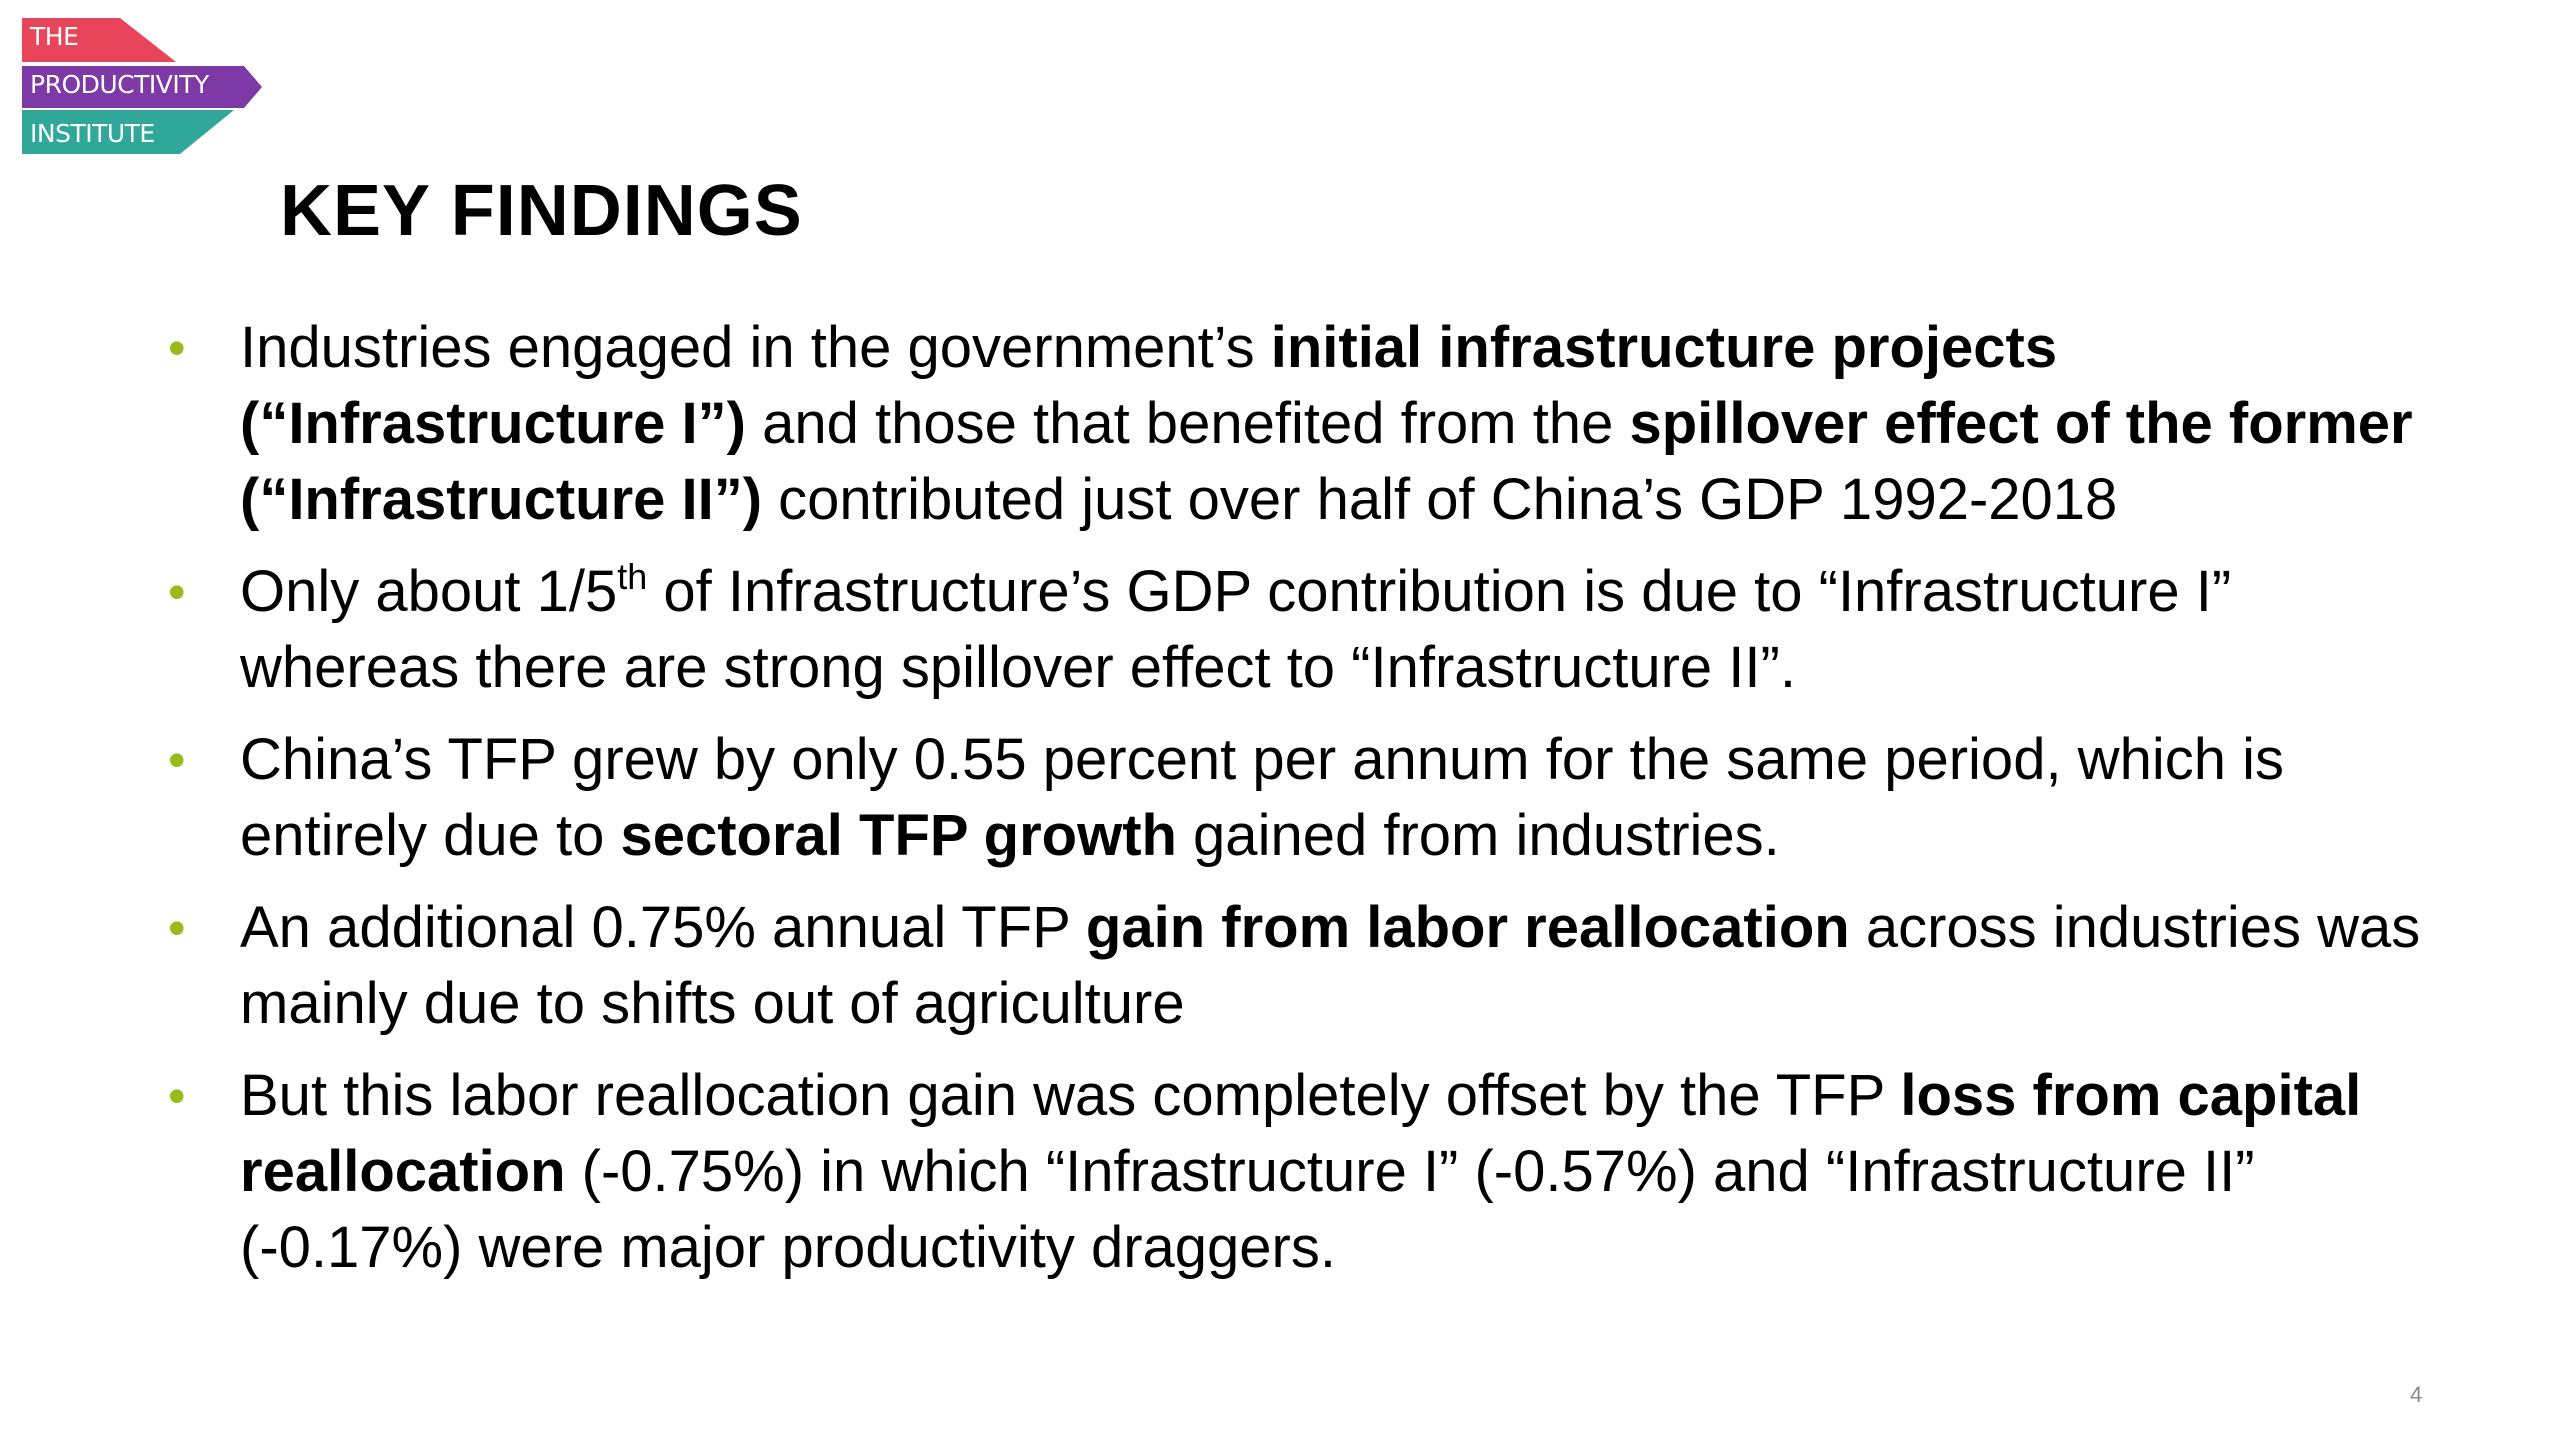 This screenshot has height=1440, width=2560. I want to click on finding-2-superscript: th, so click(632, 576).